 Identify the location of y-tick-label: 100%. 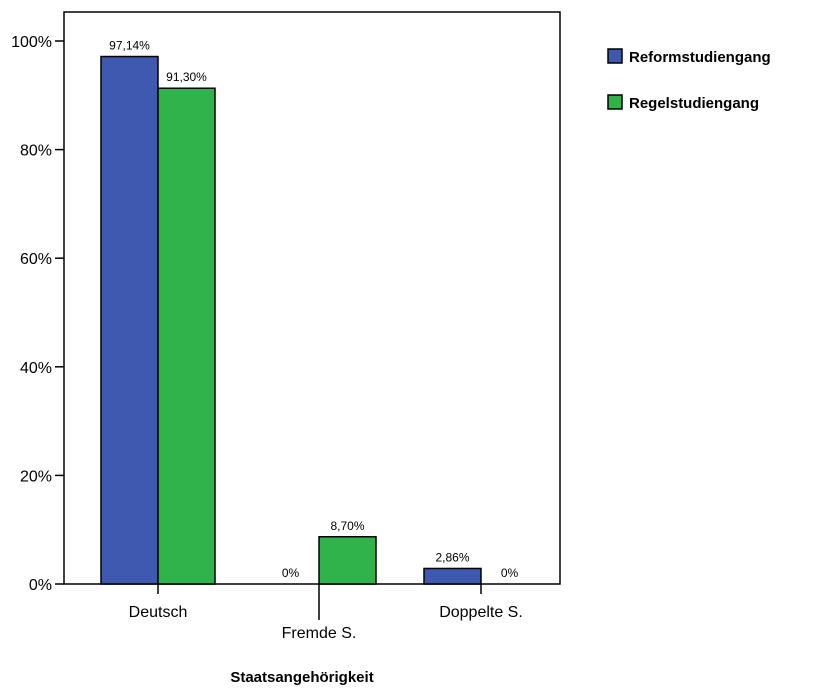
(31, 42).